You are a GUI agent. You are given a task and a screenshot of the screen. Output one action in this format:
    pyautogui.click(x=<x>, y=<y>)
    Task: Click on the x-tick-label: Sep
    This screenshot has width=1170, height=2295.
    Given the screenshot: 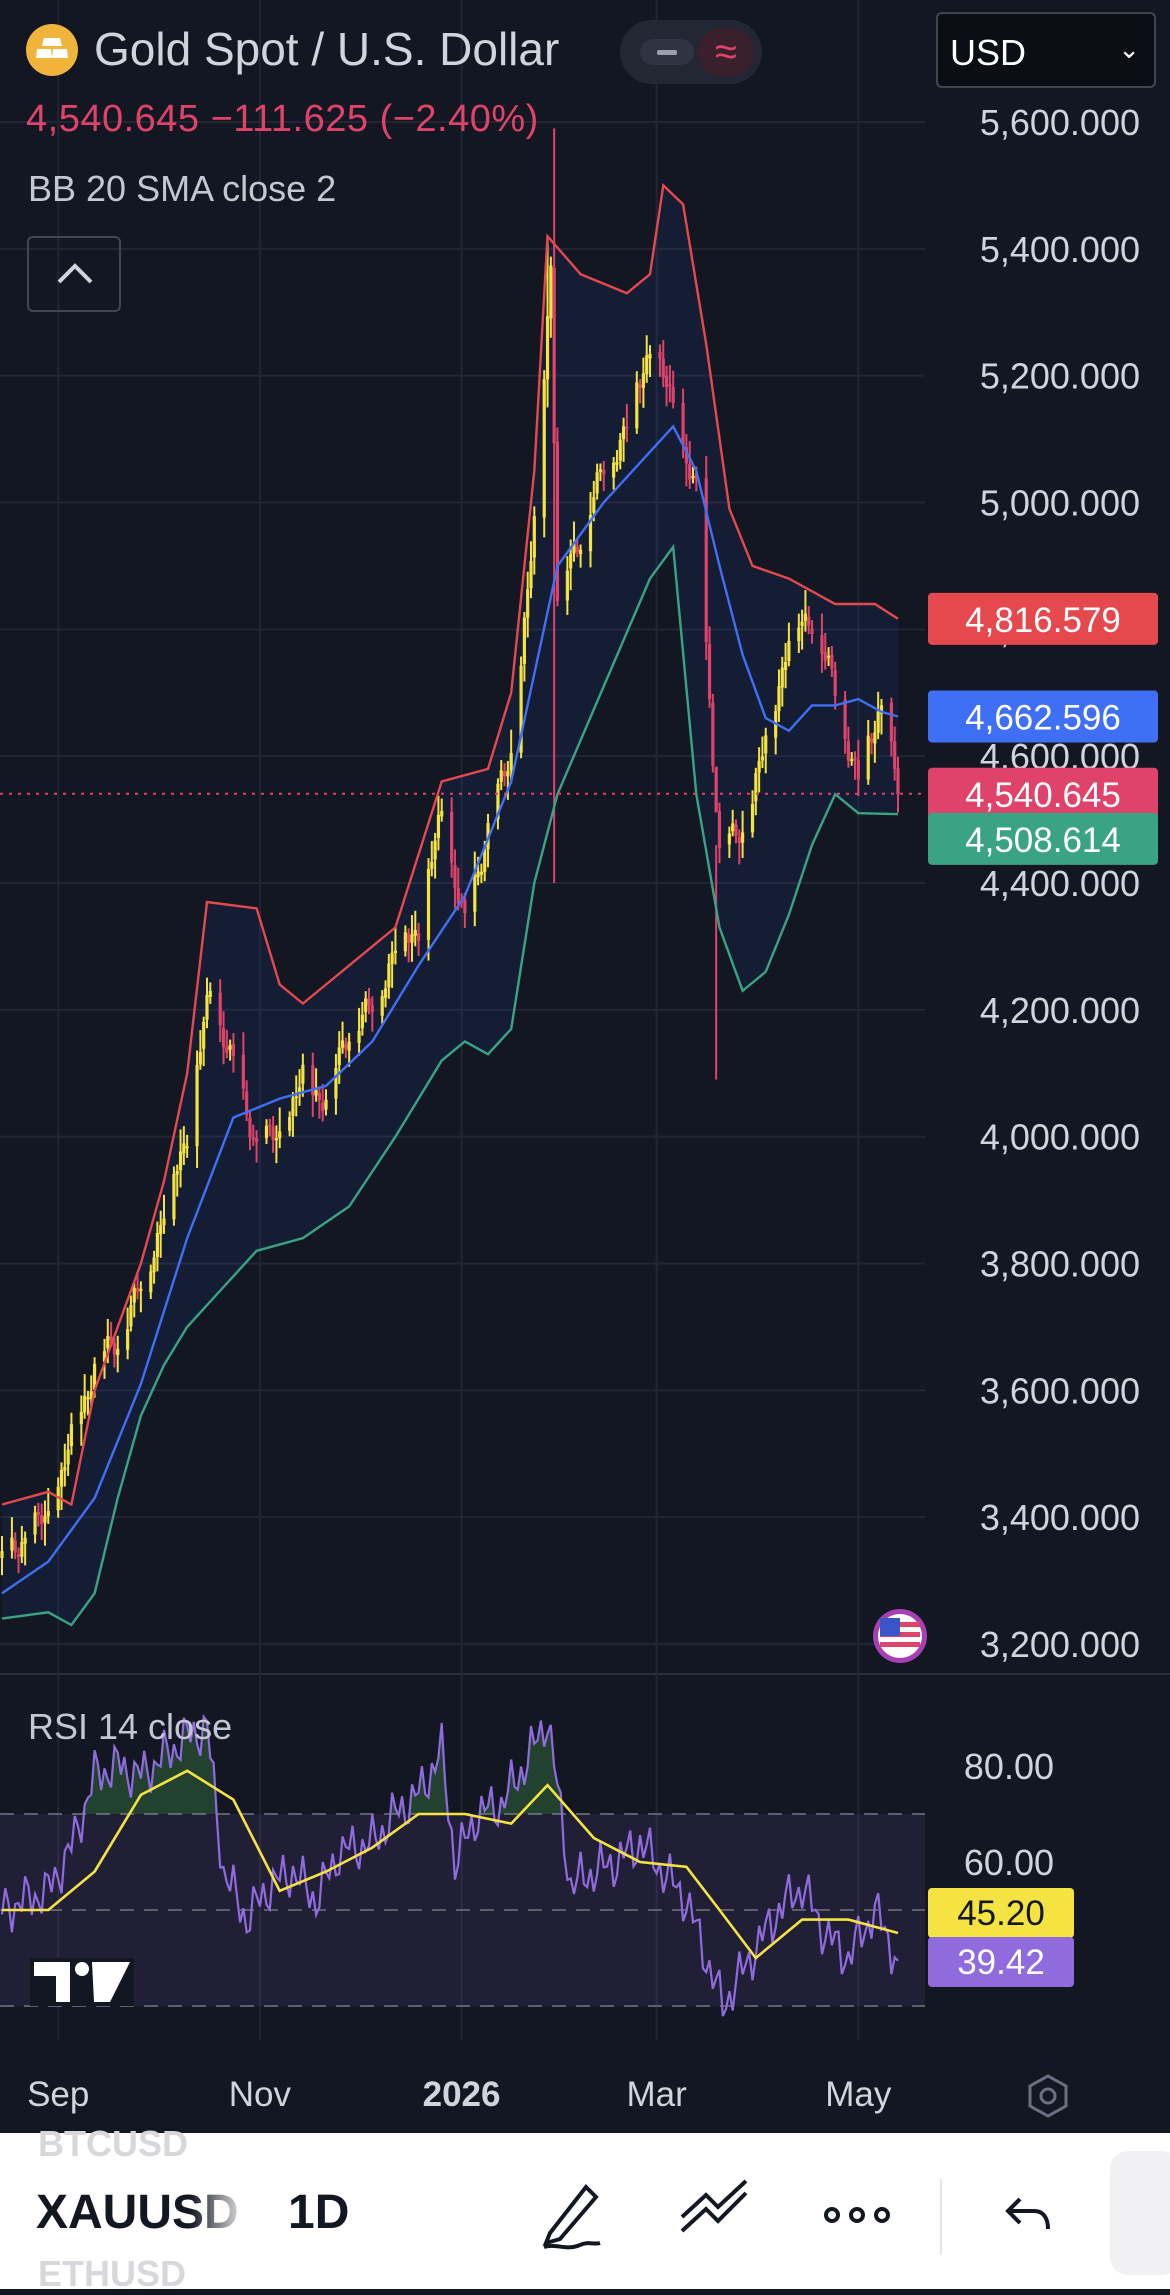 What is the action you would take?
    pyautogui.click(x=58, y=2094)
    